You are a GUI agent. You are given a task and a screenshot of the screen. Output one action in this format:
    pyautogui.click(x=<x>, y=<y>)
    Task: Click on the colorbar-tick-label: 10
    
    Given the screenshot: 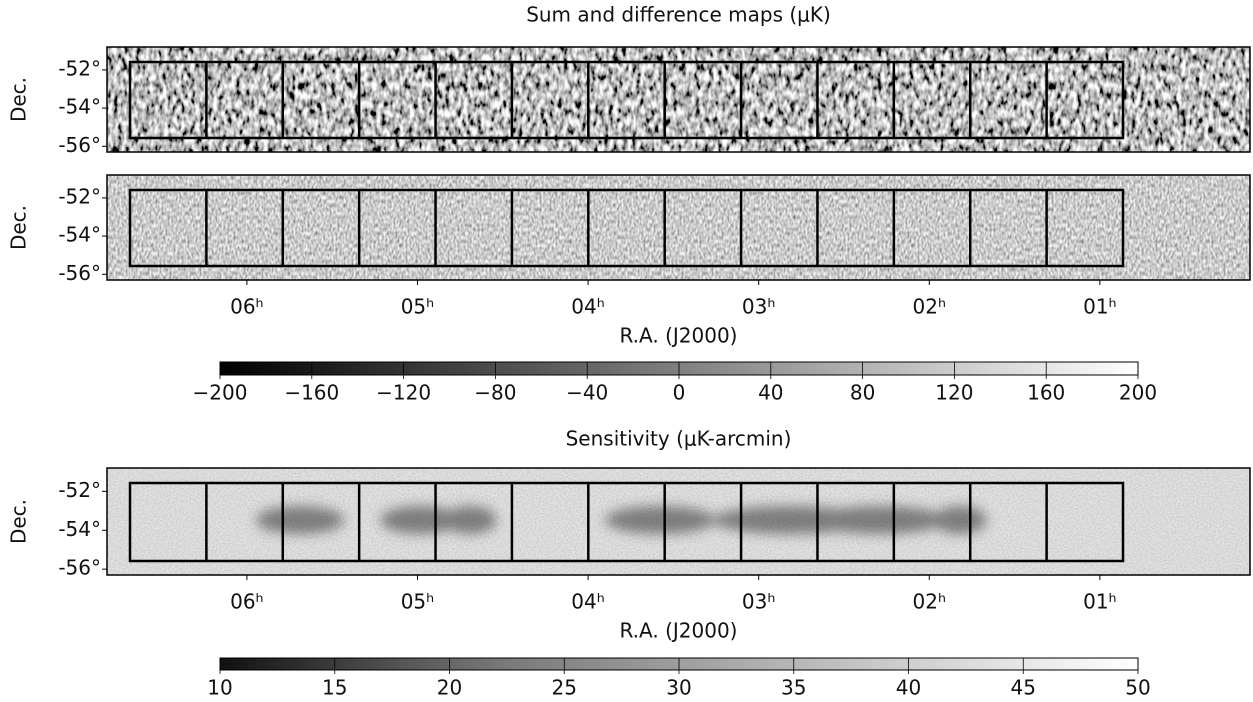 What is the action you would take?
    pyautogui.click(x=219, y=688)
    